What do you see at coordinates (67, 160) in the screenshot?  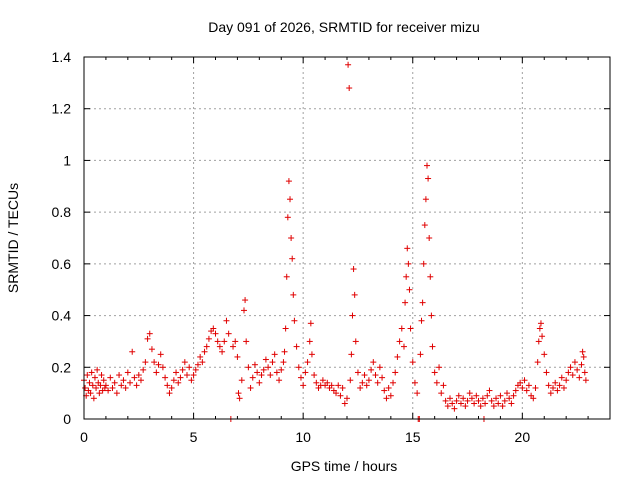 I see `y-tick-label: 1` at bounding box center [67, 160].